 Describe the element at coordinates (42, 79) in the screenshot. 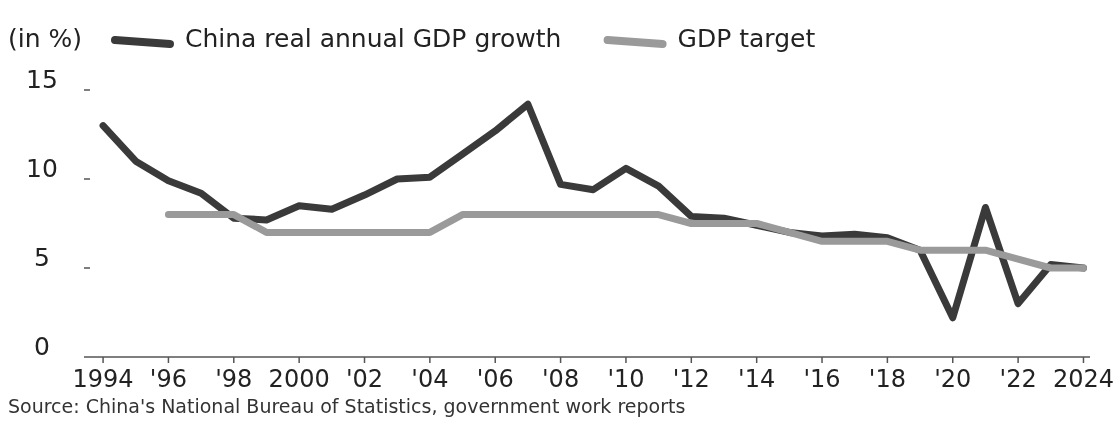

I see `y-tick-label: 15` at that location.